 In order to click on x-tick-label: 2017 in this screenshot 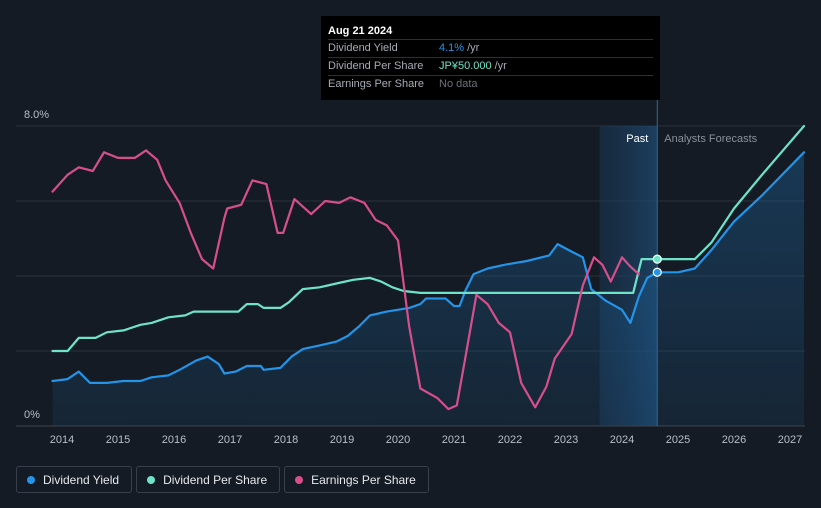, I will do `click(230, 440)`.